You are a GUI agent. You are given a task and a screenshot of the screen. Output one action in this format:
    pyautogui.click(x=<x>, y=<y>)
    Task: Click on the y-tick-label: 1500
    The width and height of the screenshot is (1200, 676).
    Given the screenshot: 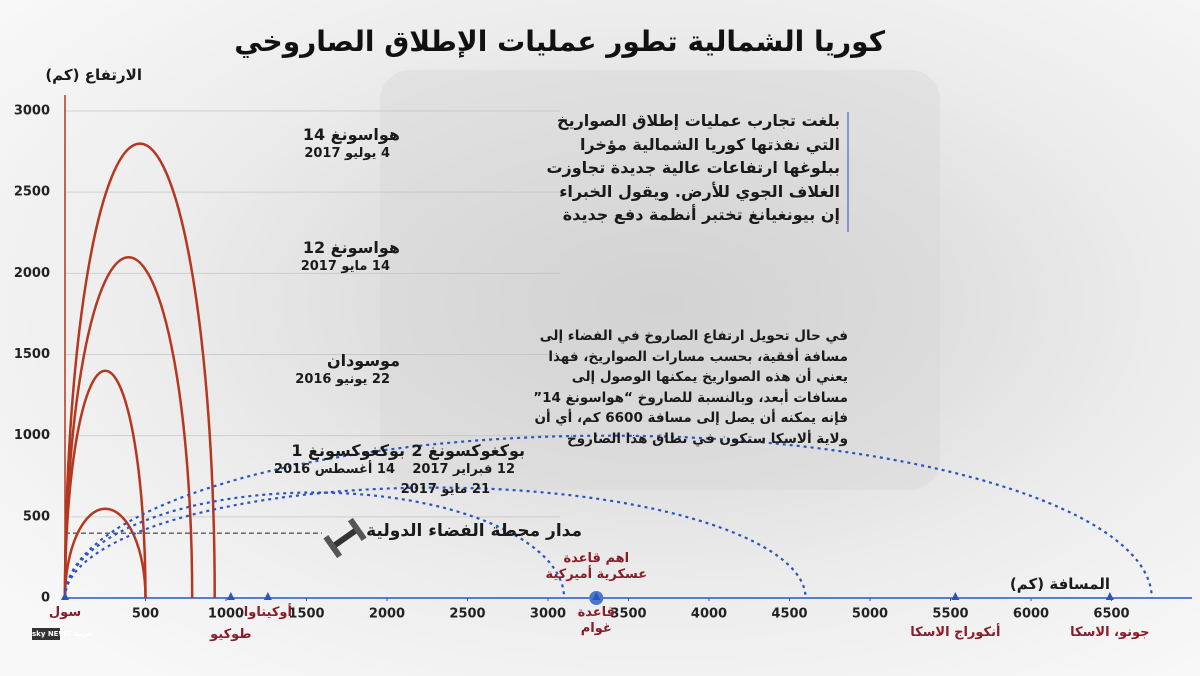 What is the action you would take?
    pyautogui.click(x=32, y=354)
    